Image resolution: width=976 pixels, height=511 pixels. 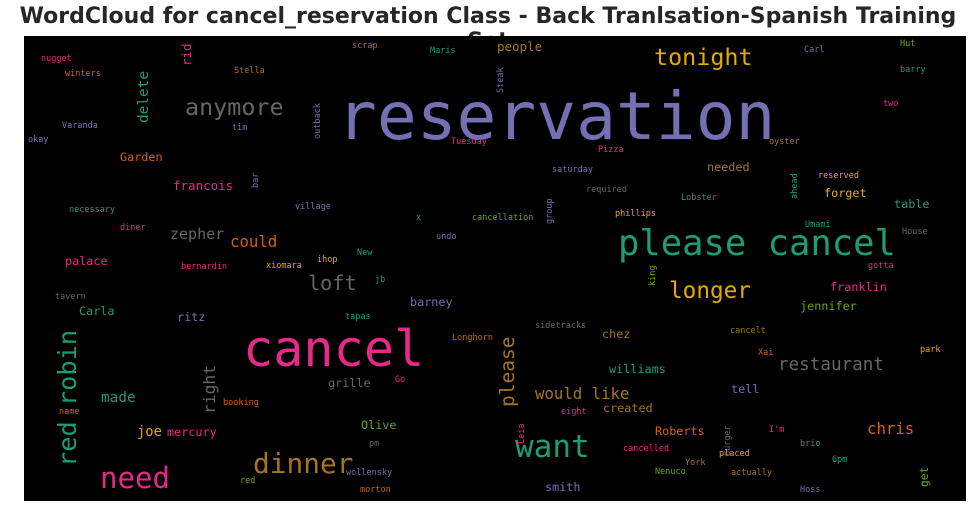 I want to click on word-6pm: 6pm, so click(x=840, y=460).